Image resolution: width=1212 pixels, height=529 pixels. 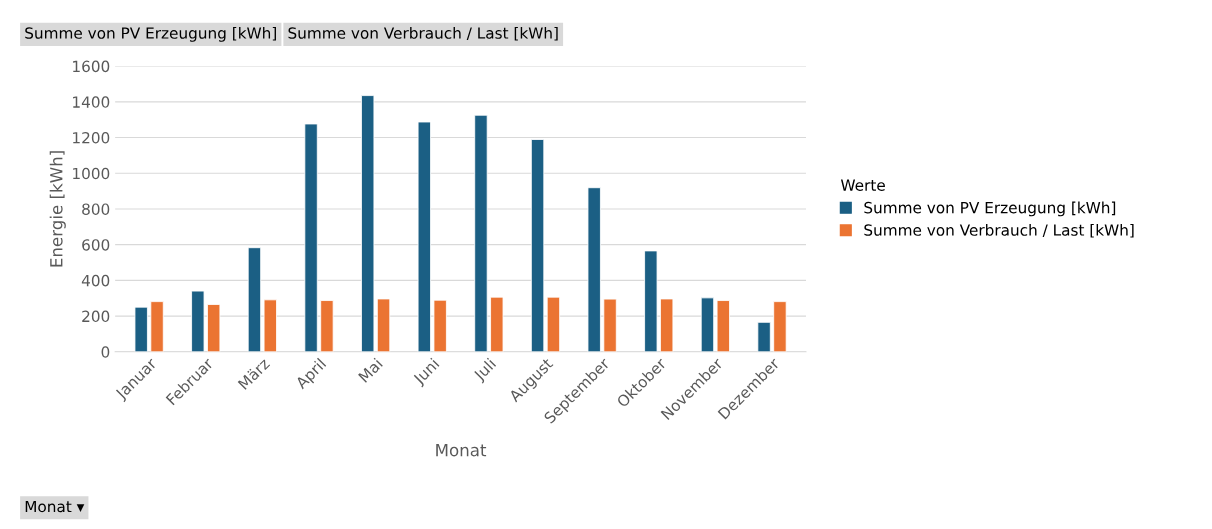 I want to click on text: Summe von Verbrauch / Last [kWh], so click(x=423, y=33).